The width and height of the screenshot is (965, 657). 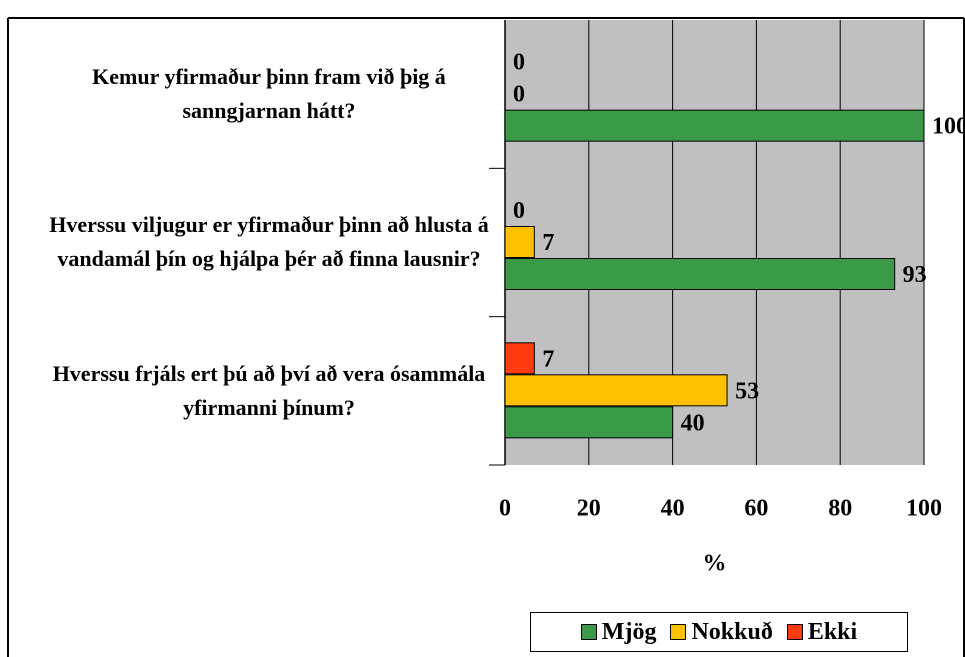 I want to click on legend-label: Nokkuð, so click(x=732, y=631).